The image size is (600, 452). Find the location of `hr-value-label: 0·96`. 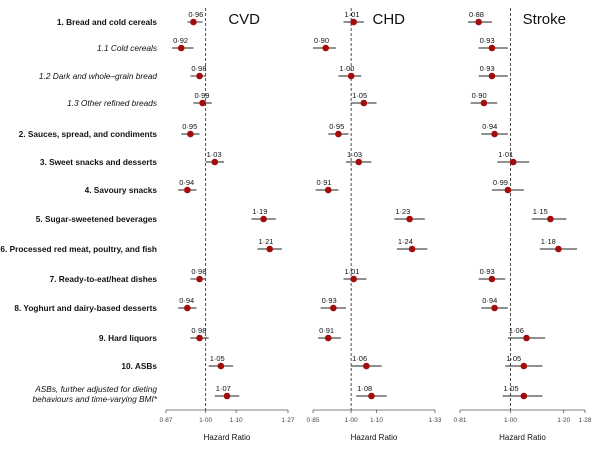

hr-value-label: 0·96 is located at coordinates (195, 14).